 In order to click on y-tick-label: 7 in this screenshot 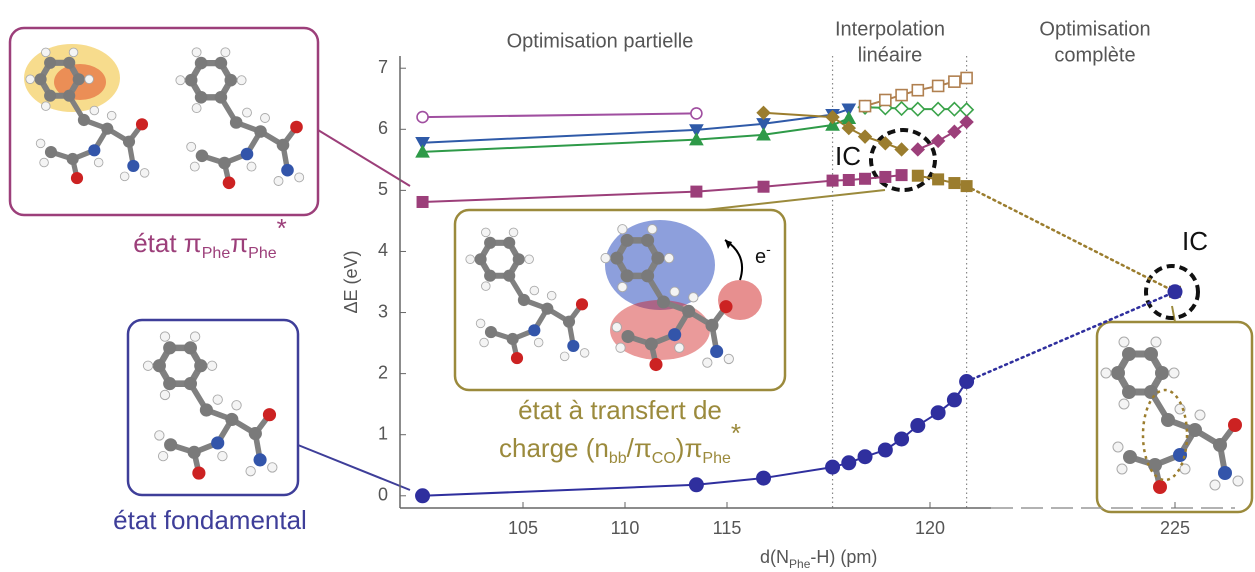, I will do `click(383, 67)`.